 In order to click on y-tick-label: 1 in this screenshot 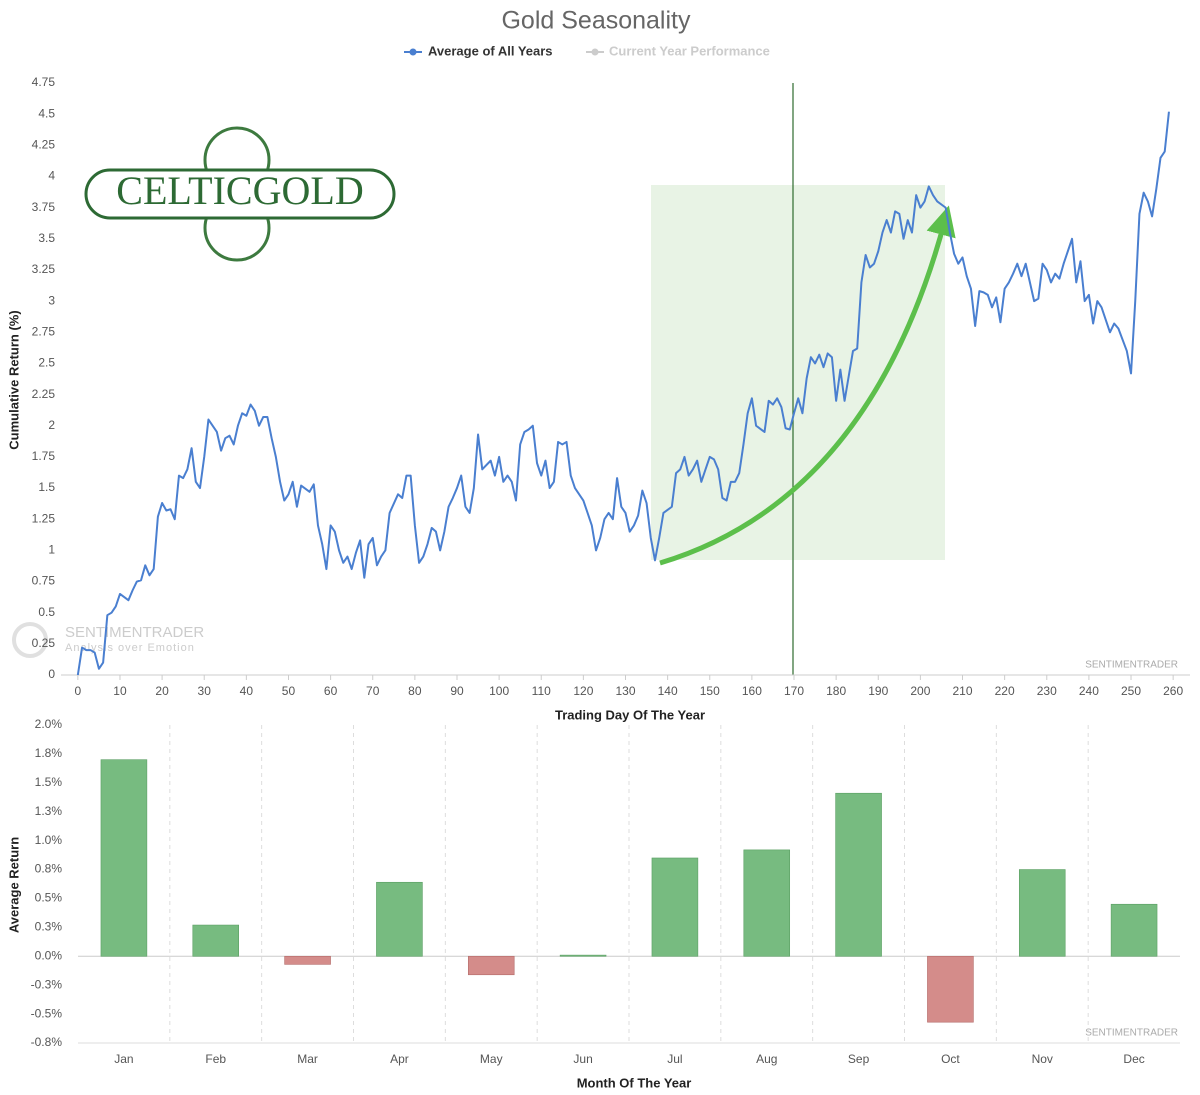, I will do `click(51, 550)`.